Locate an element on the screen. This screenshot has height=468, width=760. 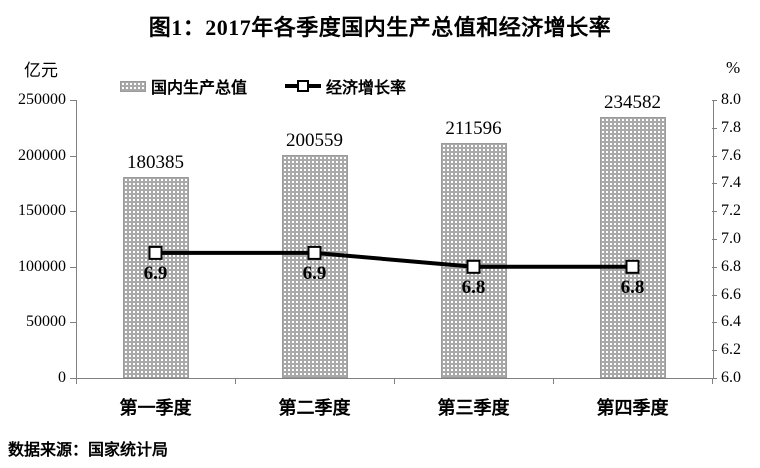
y-left-tick-label: 50000 is located at coordinates (46, 322).